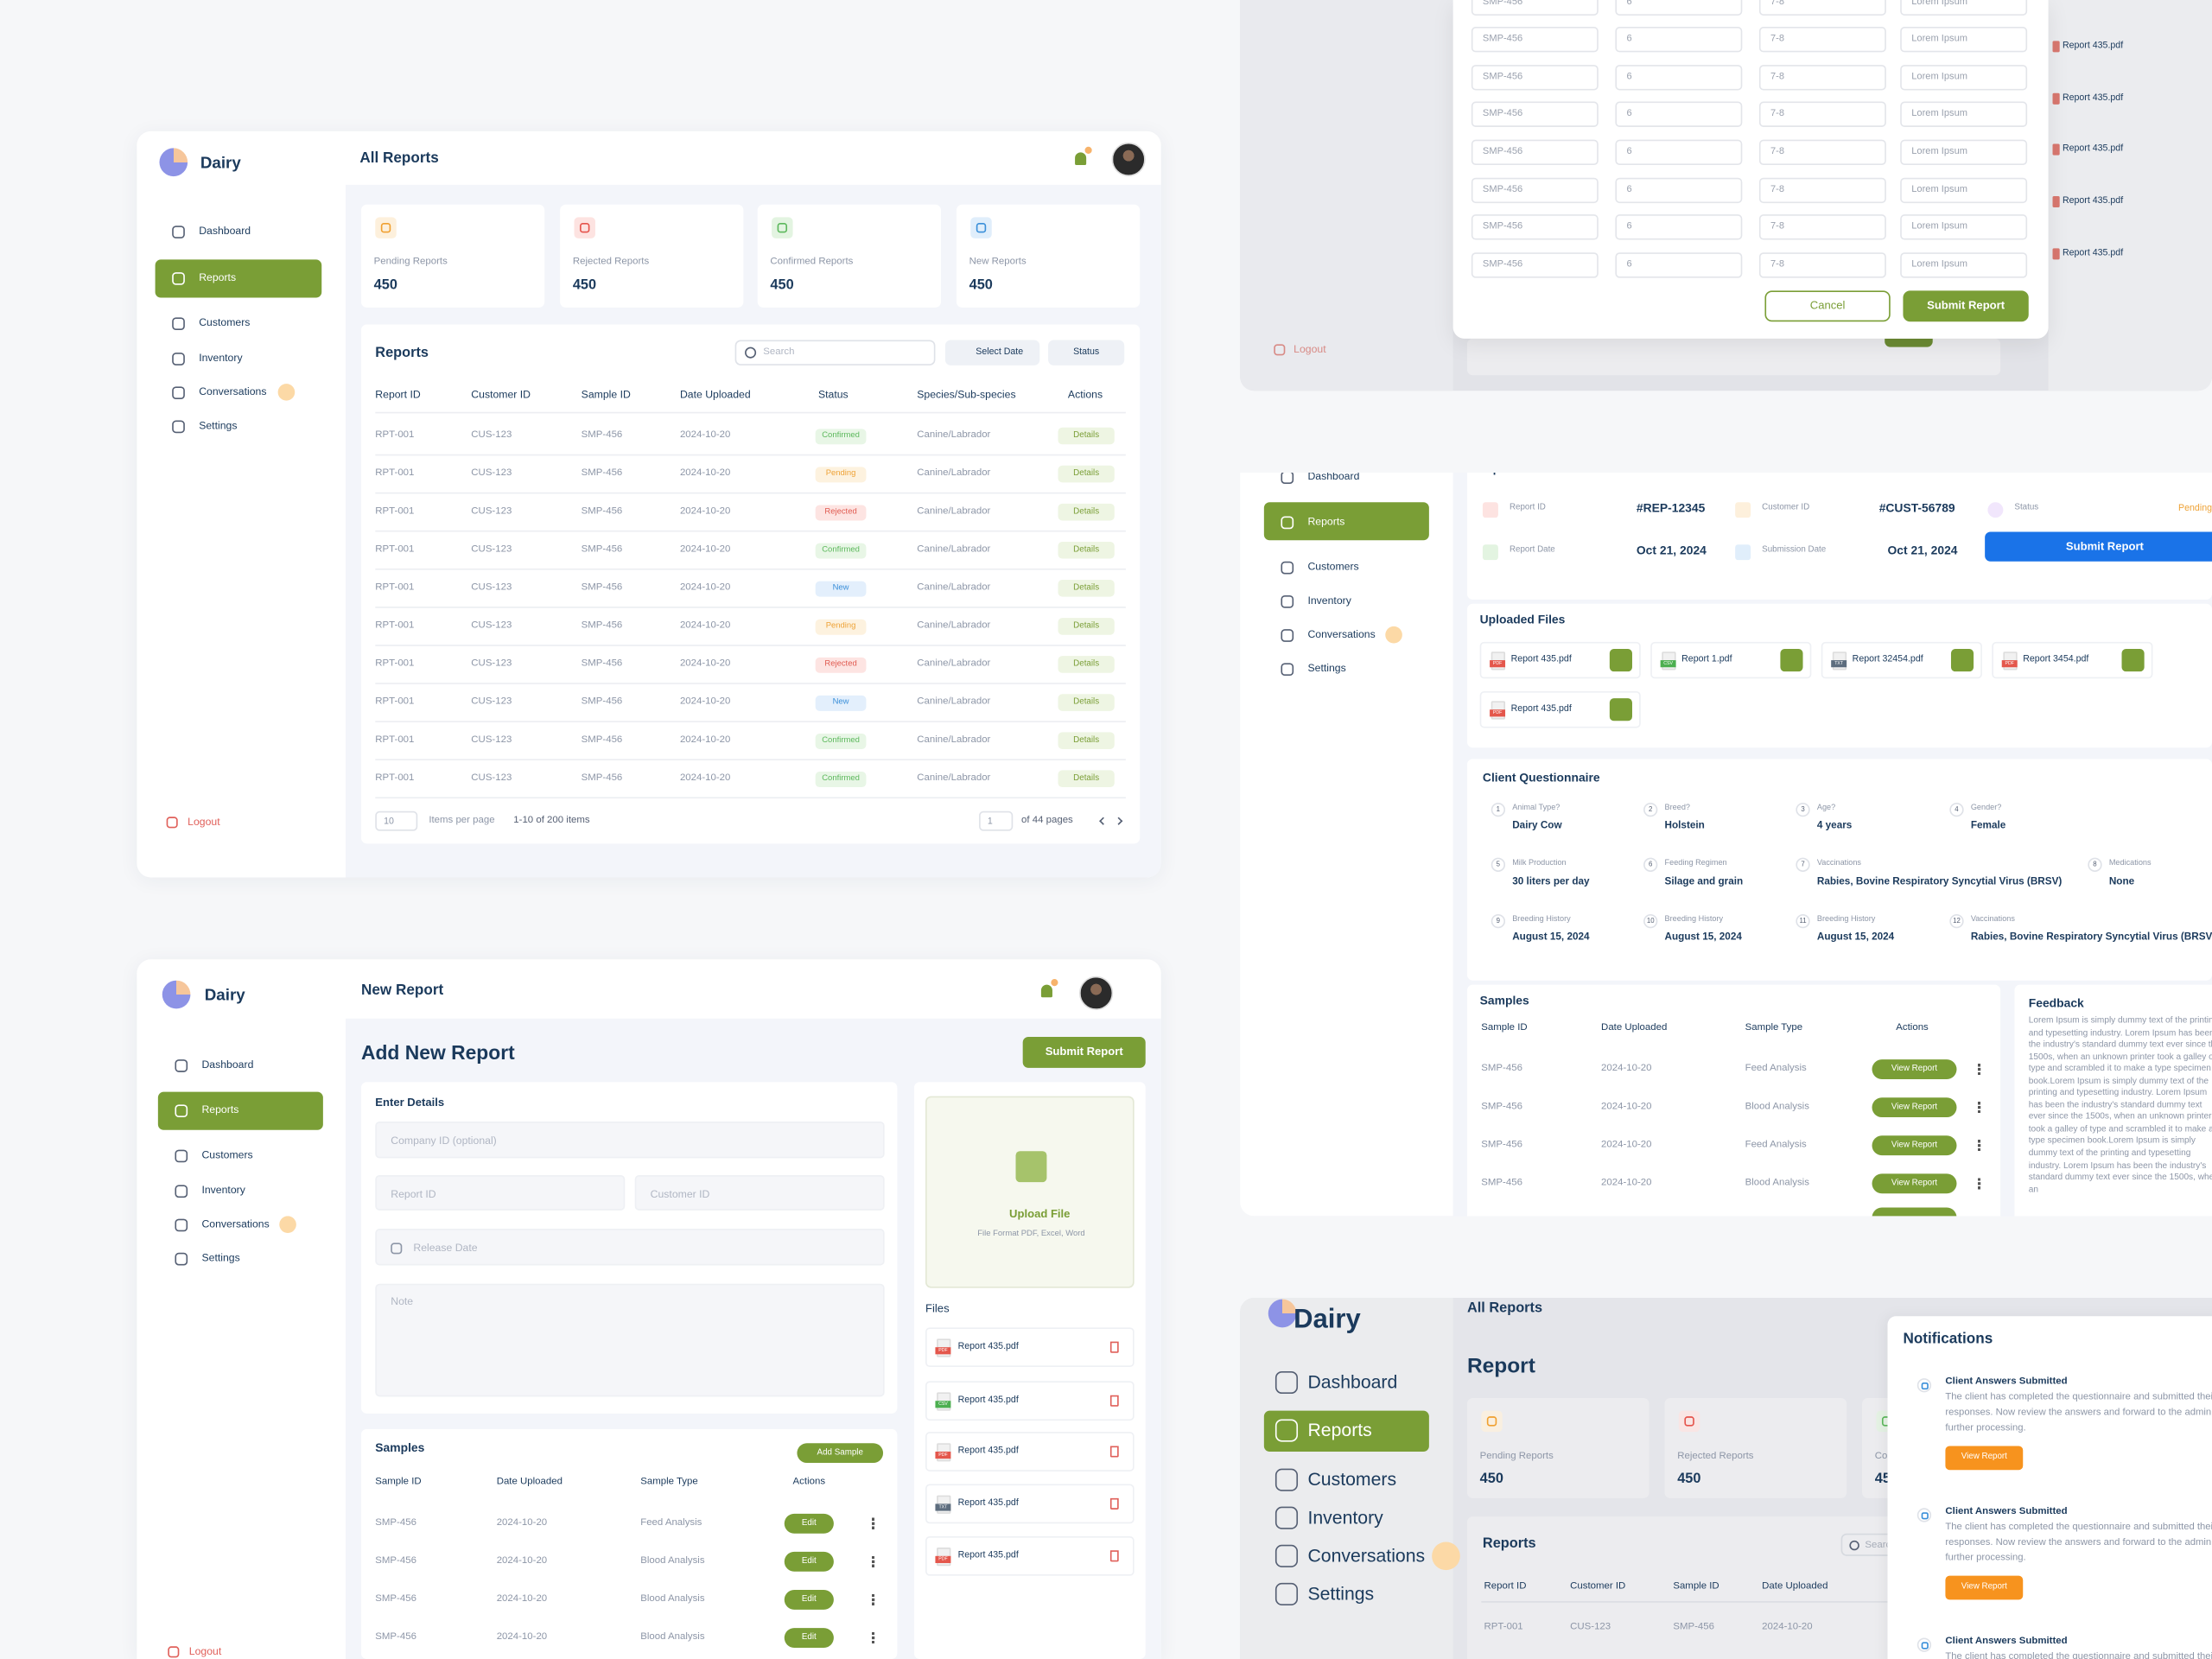 The width and height of the screenshot is (2212, 1659). What do you see at coordinates (500, 1193) in the screenshot?
I see `input: Report ID` at bounding box center [500, 1193].